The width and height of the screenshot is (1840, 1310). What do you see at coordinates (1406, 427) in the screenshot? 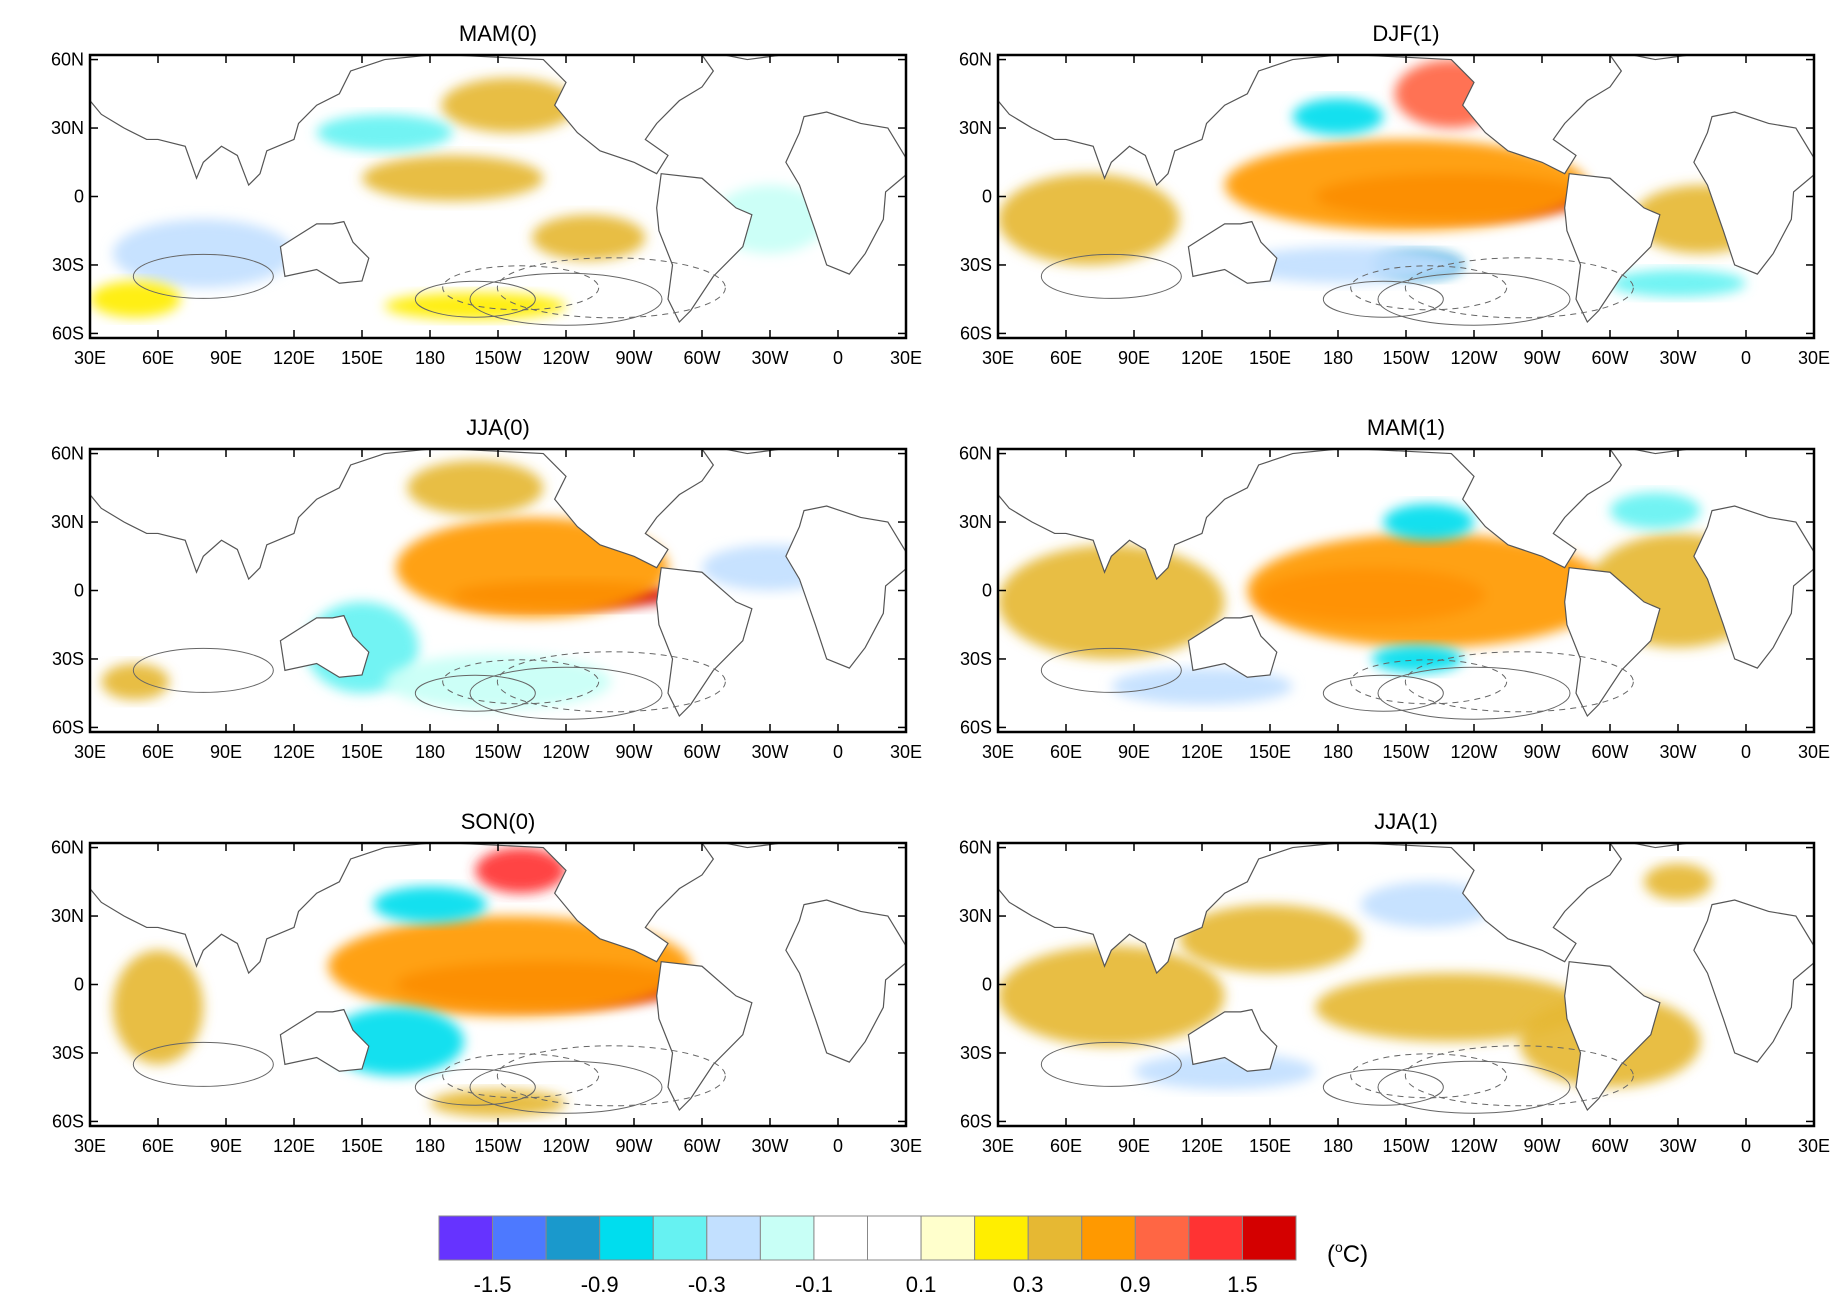
I see `panel-title: MAM(1)` at bounding box center [1406, 427].